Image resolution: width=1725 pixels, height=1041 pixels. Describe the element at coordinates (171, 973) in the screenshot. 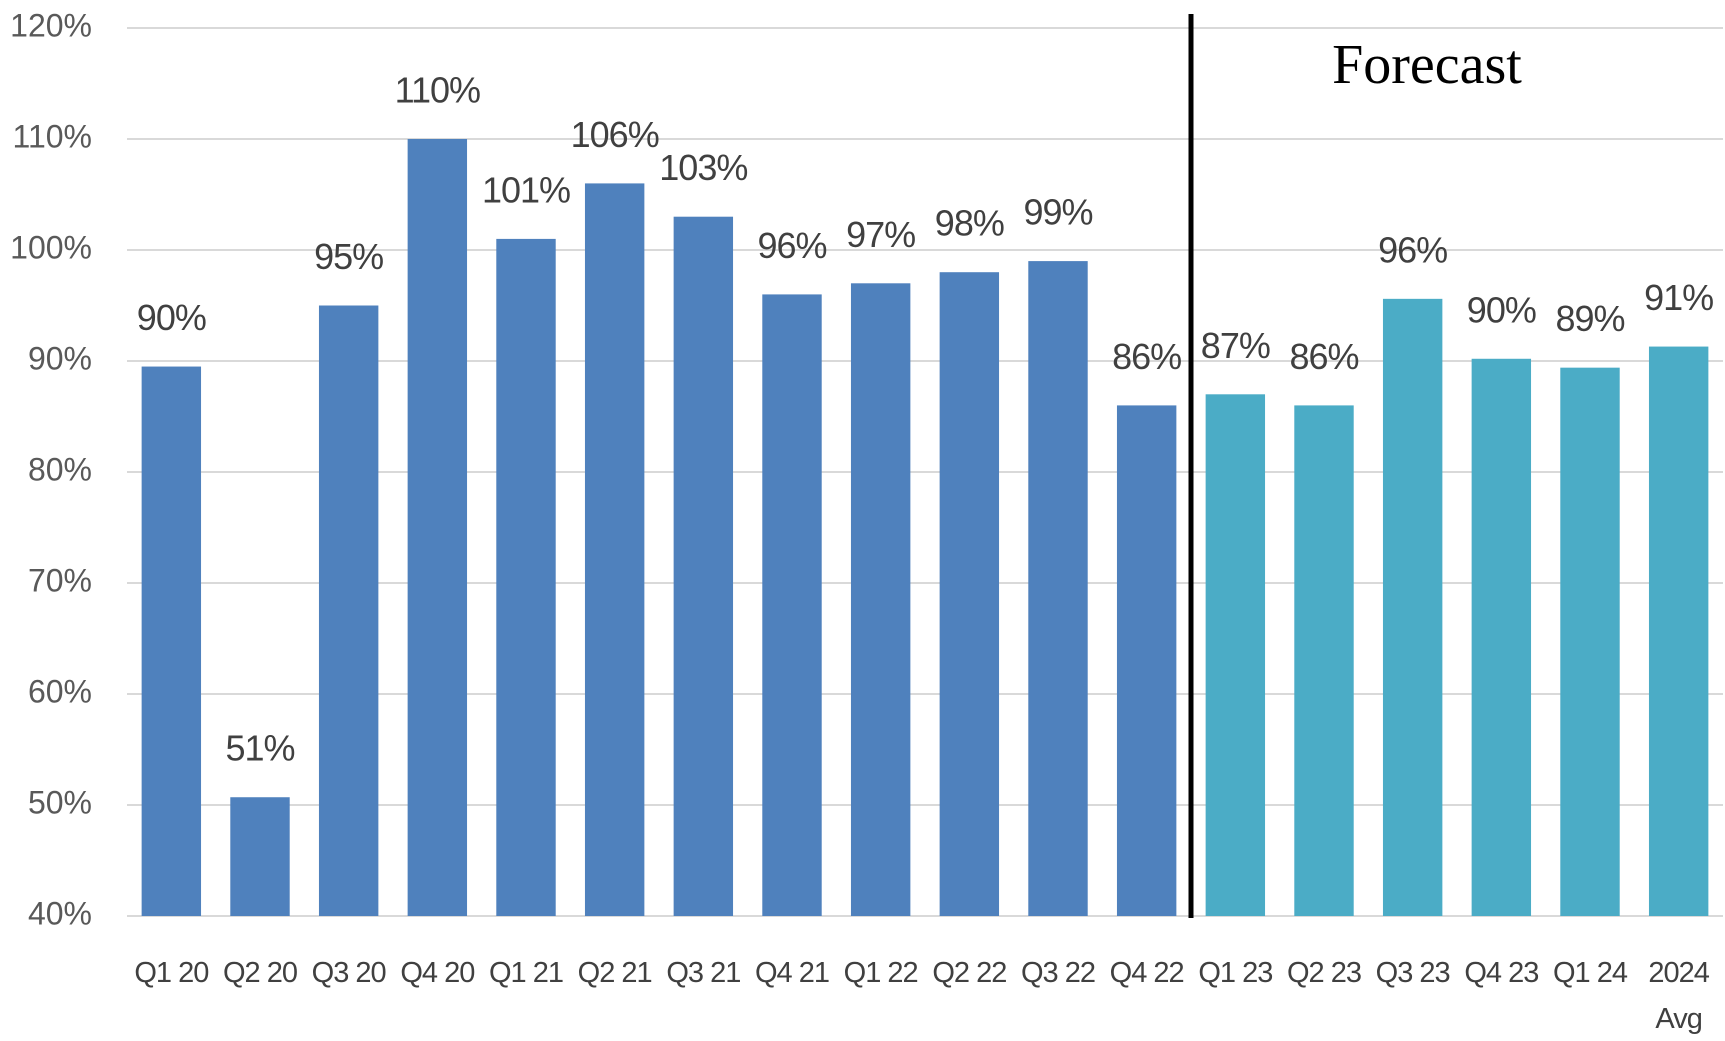

I see `x-tick-label: Q1 20` at that location.